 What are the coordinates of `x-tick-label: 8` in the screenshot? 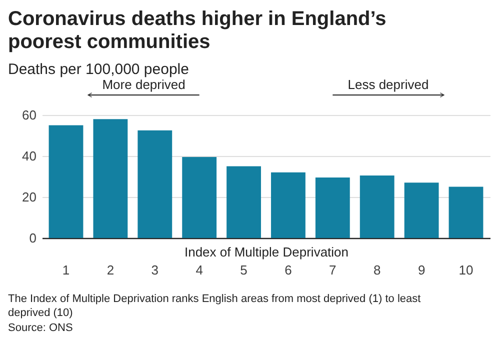 It's located at (377, 270).